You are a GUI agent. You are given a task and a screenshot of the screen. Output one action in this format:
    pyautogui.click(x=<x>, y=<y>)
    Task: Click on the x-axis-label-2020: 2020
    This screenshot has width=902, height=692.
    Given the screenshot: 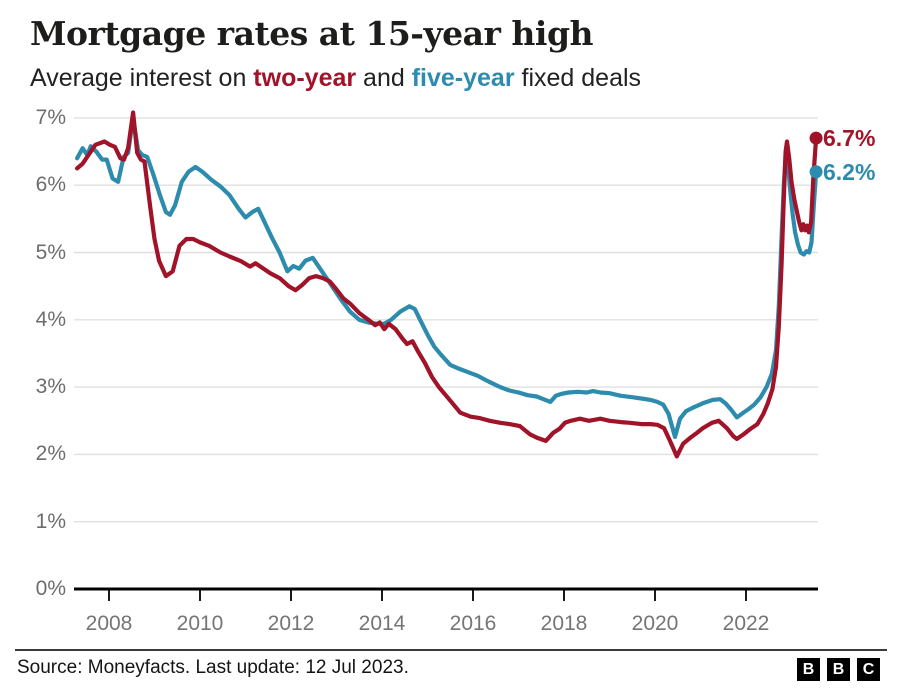 What is the action you would take?
    pyautogui.click(x=655, y=623)
    